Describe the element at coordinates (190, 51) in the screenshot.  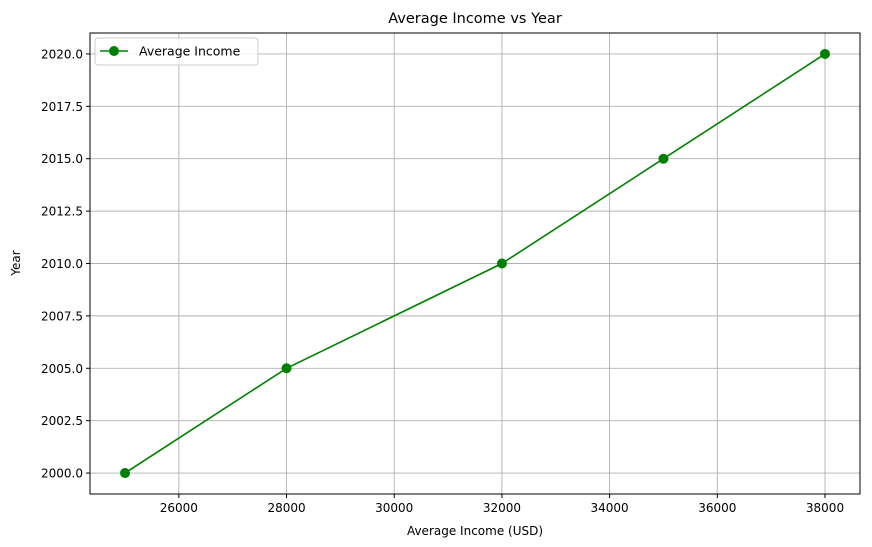
I see `legend-label: Average Income` at that location.